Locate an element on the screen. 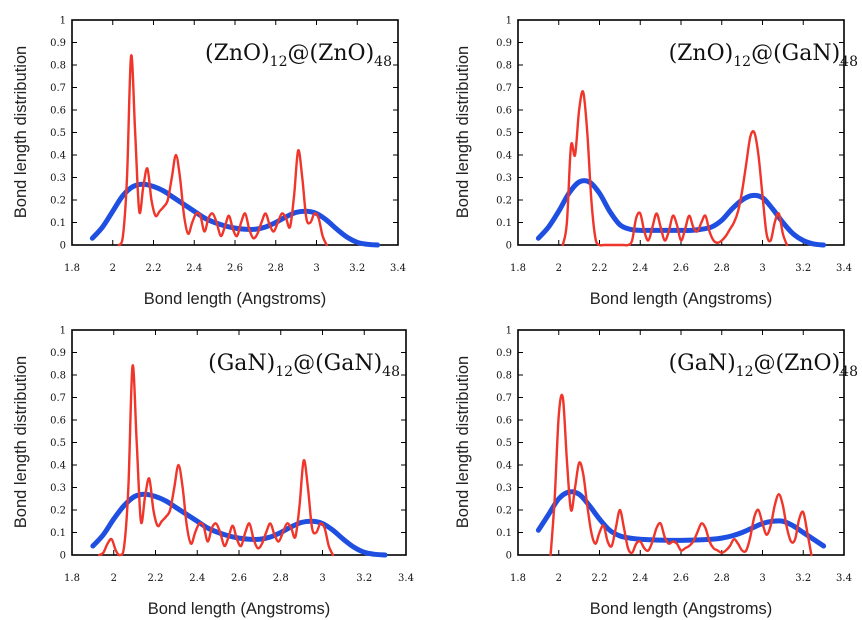 This screenshot has width=862, height=620. panel-title: (ZnO)12@(GaN)48 is located at coordinates (763, 55).